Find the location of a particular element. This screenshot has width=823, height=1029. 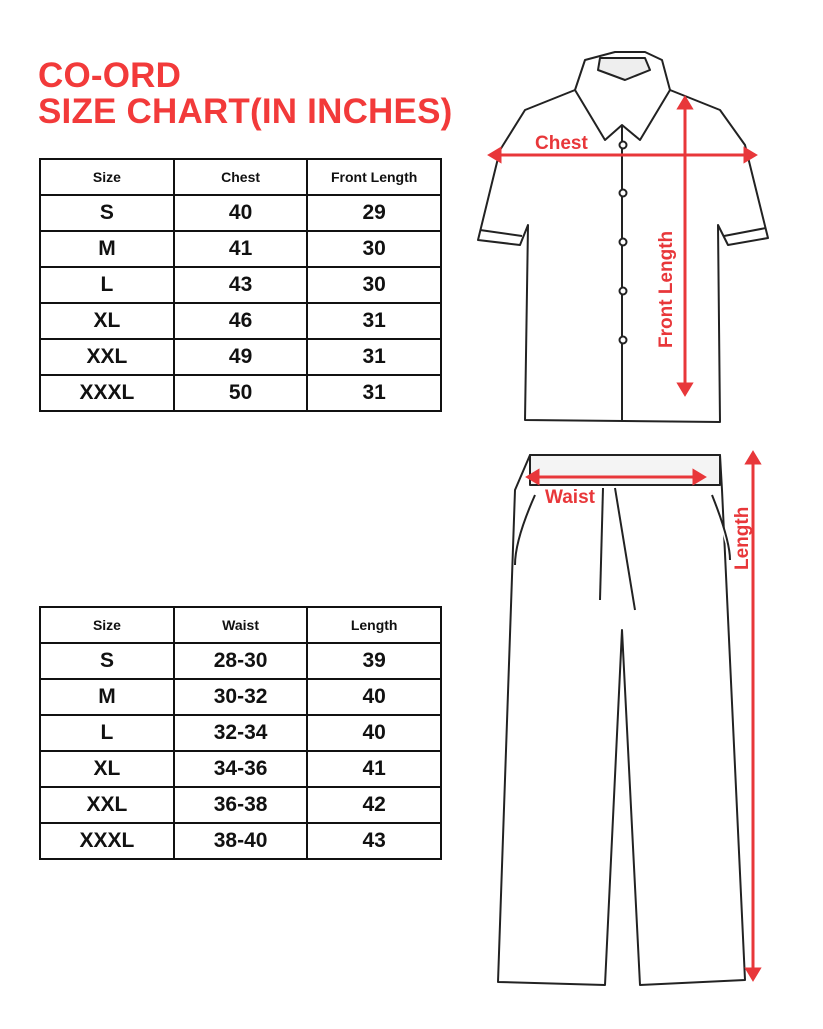

table-row: S 40 29 is located at coordinates (240, 213).